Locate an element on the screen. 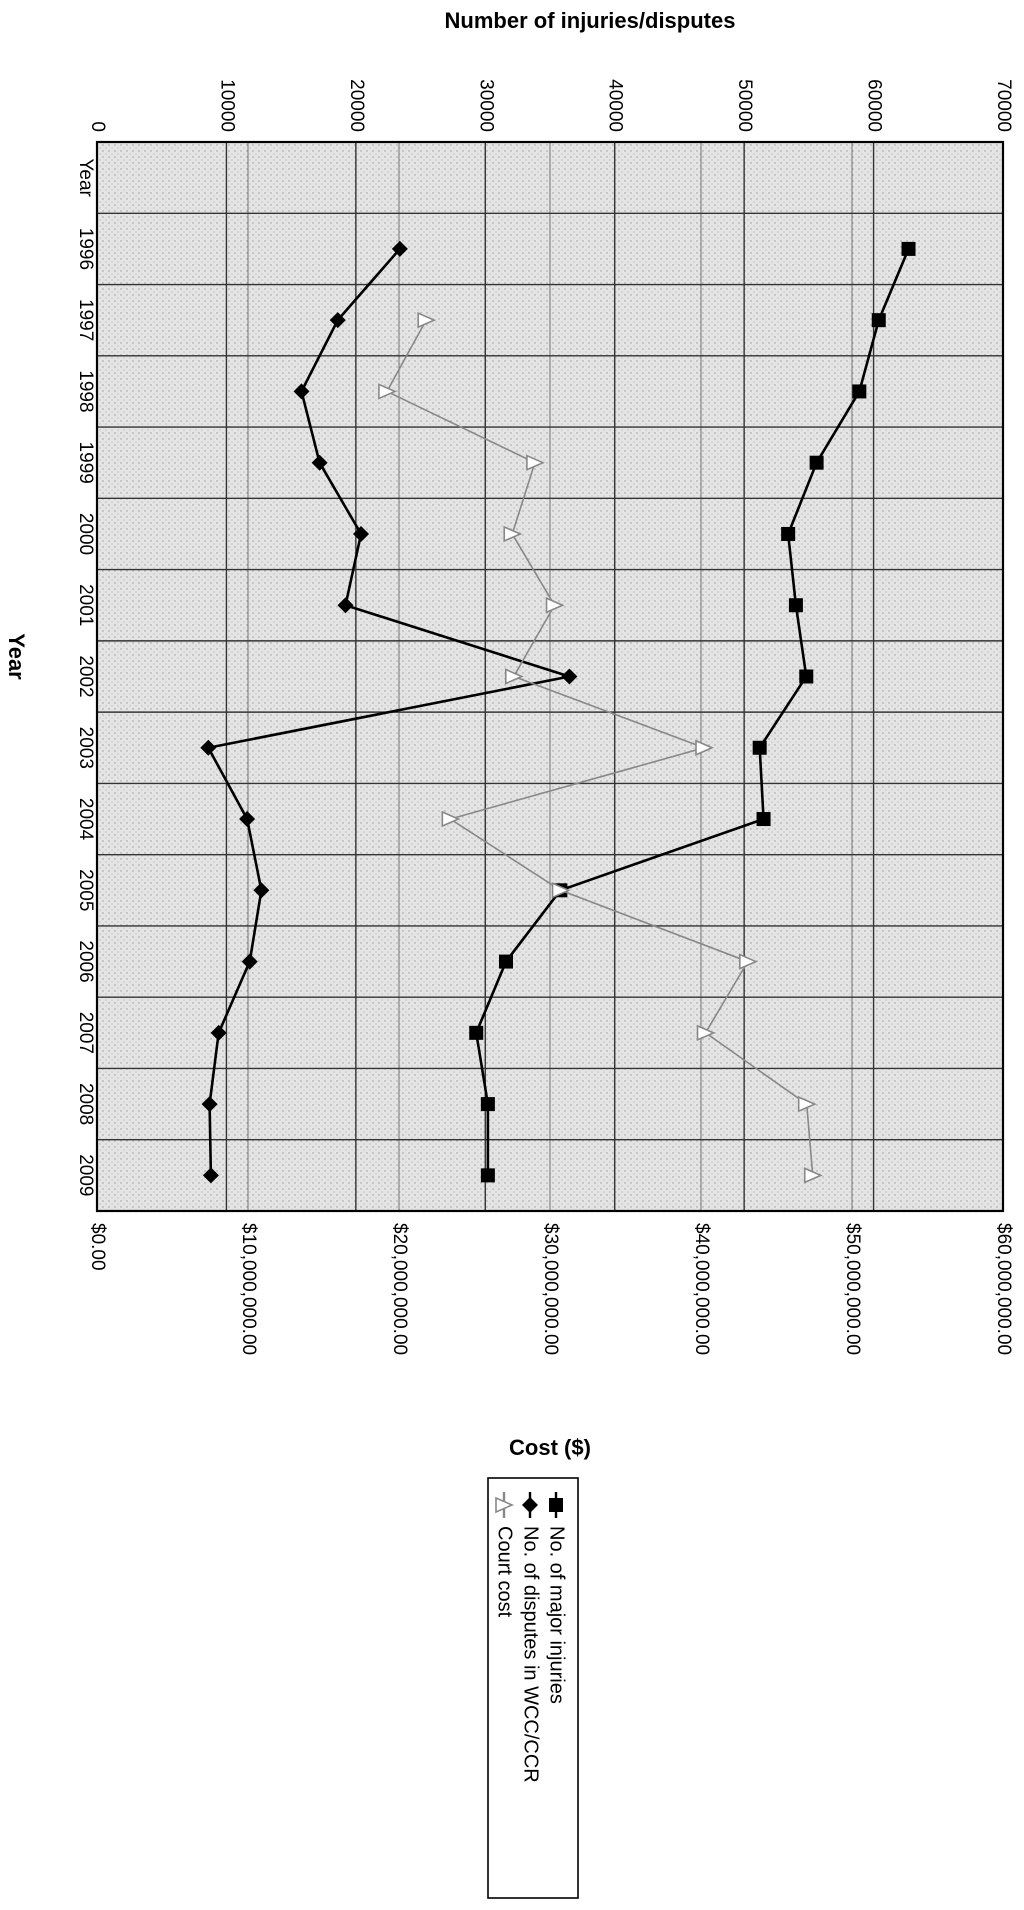 This screenshot has height=1910, width=1024. category-tick-label: 2009 is located at coordinates (85, 1175).